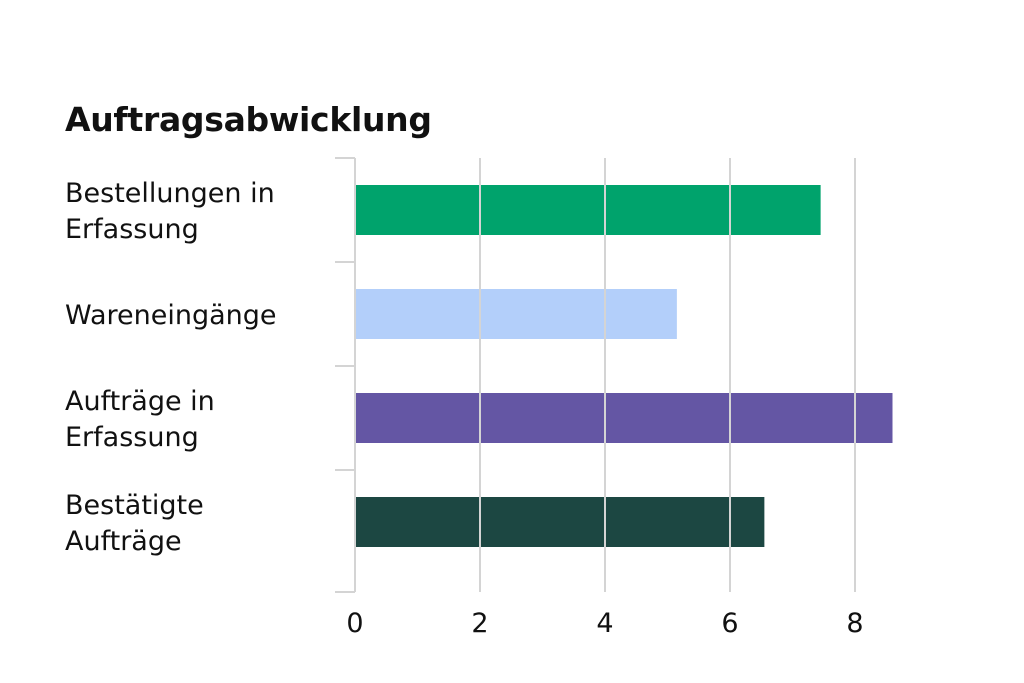  What do you see at coordinates (729, 623) in the screenshot?
I see `x-tick-label-6: 6` at bounding box center [729, 623].